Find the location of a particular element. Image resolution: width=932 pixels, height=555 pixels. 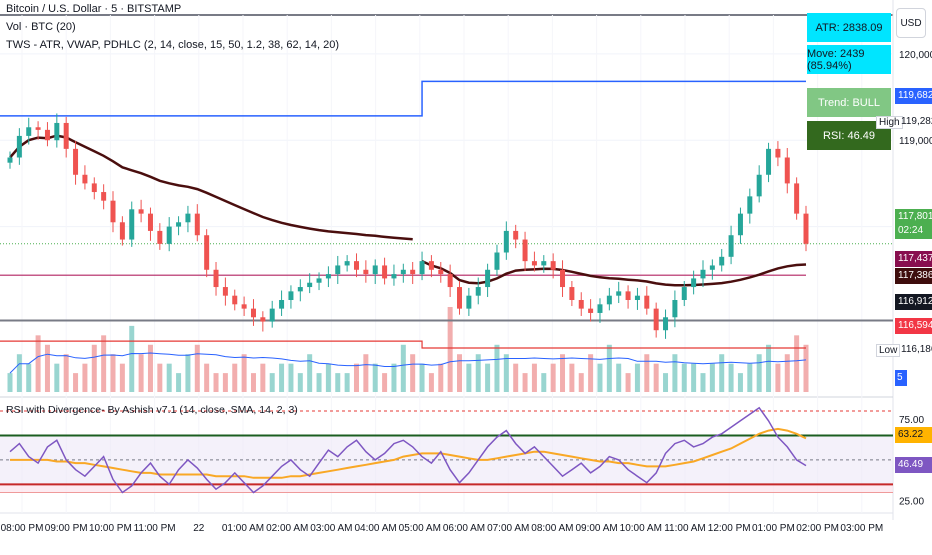

rsi-axis-tick-label: 25.00 is located at coordinates (911, 502).